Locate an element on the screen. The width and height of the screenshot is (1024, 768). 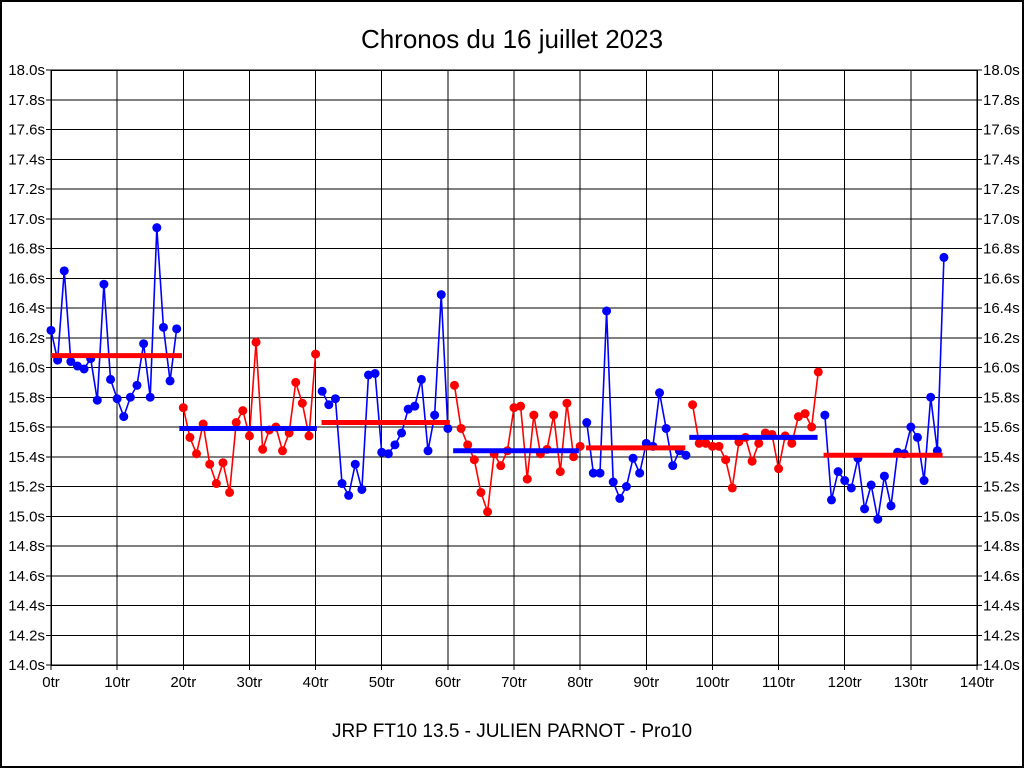
x-tick-label: 90tr is located at coordinates (646, 682).